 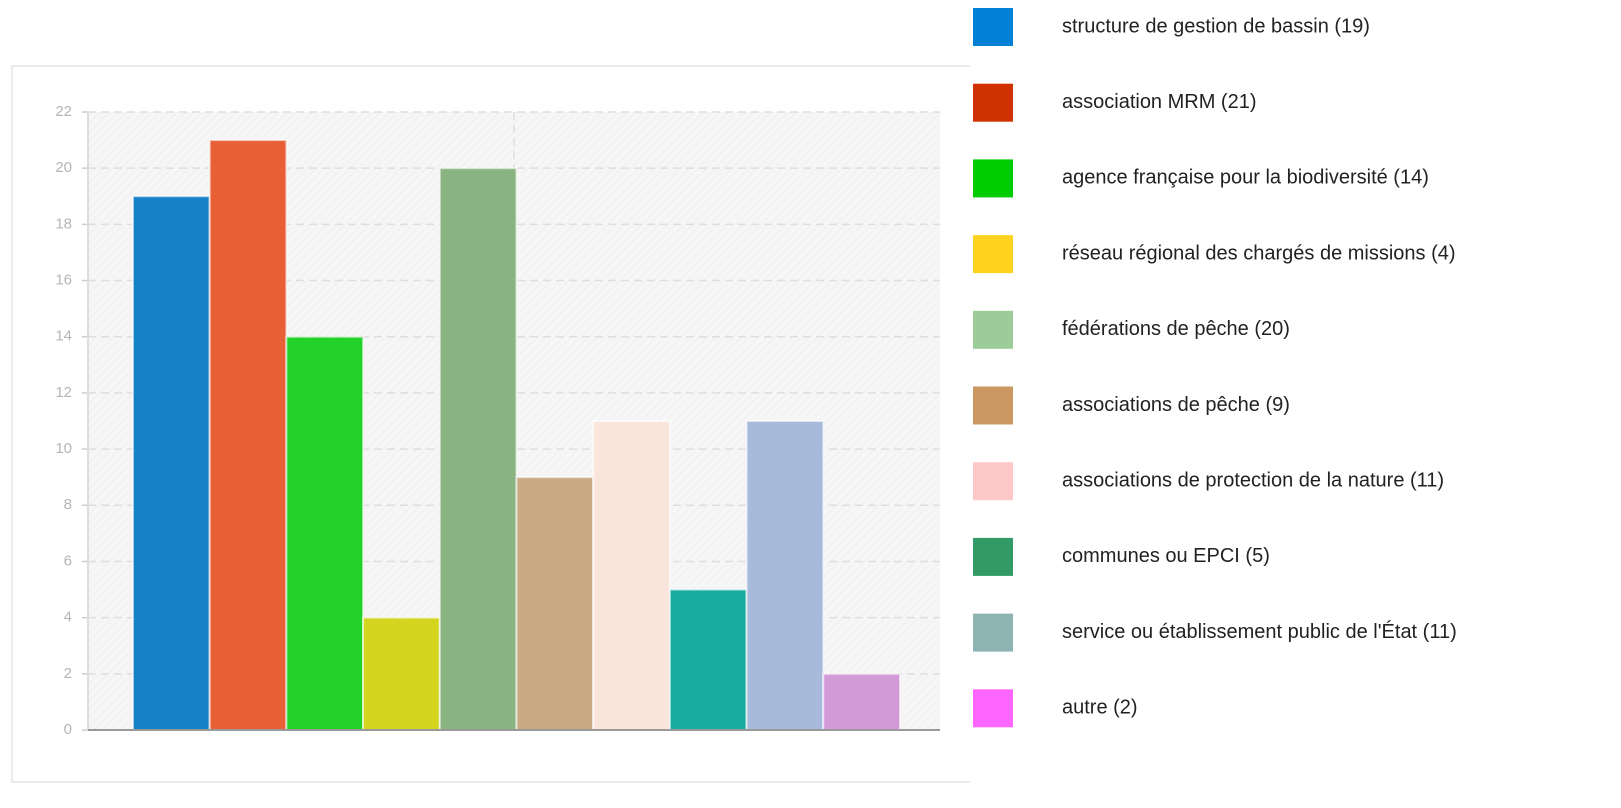 What do you see at coordinates (1176, 329) in the screenshot?
I see `legend-label: fédérations de pêche (20)` at bounding box center [1176, 329].